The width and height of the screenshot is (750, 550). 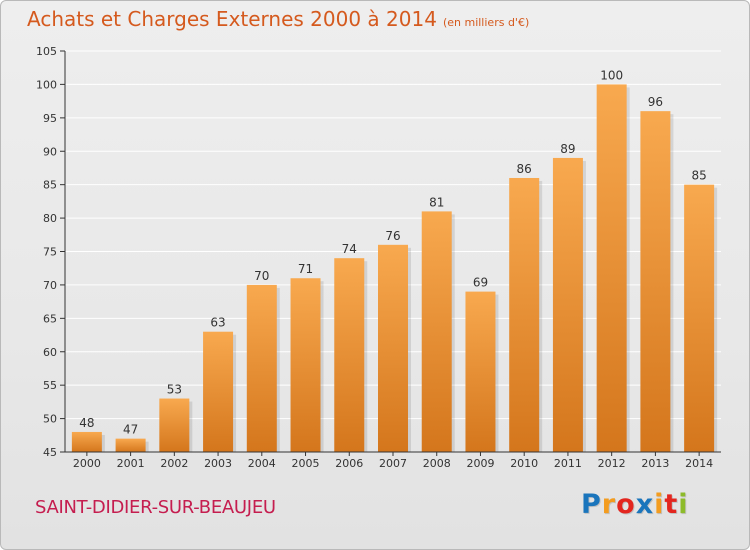 What do you see at coordinates (392, 236) in the screenshot?
I see `value-label-2007: 76` at bounding box center [392, 236].